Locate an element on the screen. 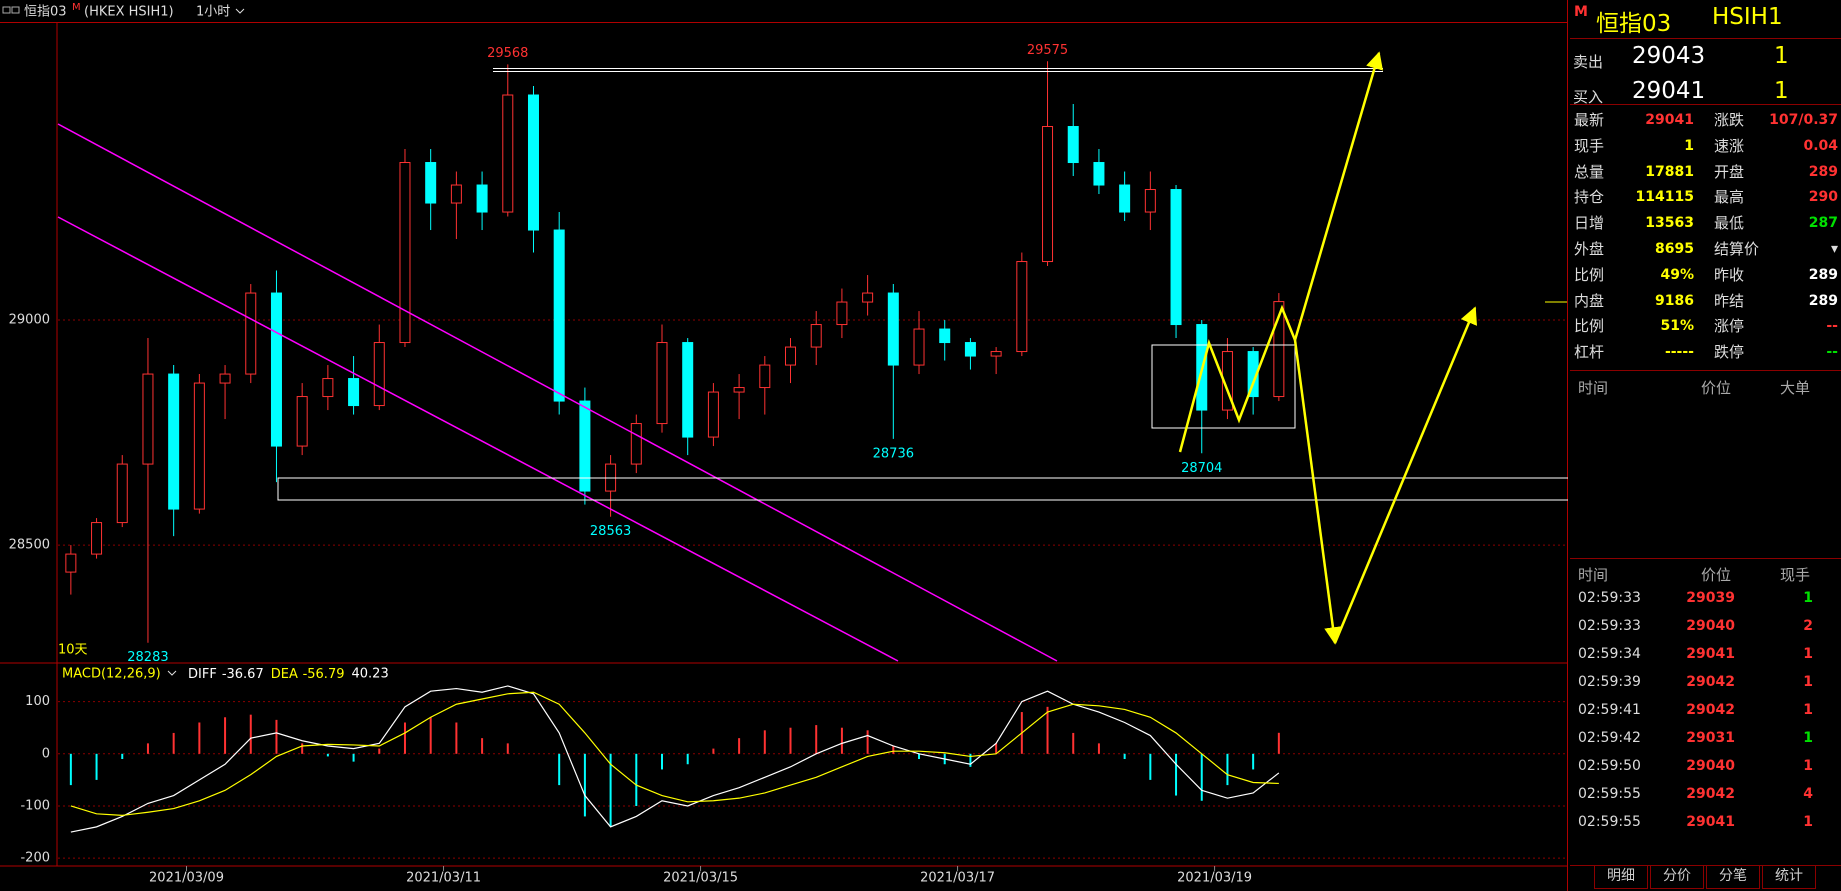  x-tick-label: 2021/03/09 is located at coordinates (186, 878).